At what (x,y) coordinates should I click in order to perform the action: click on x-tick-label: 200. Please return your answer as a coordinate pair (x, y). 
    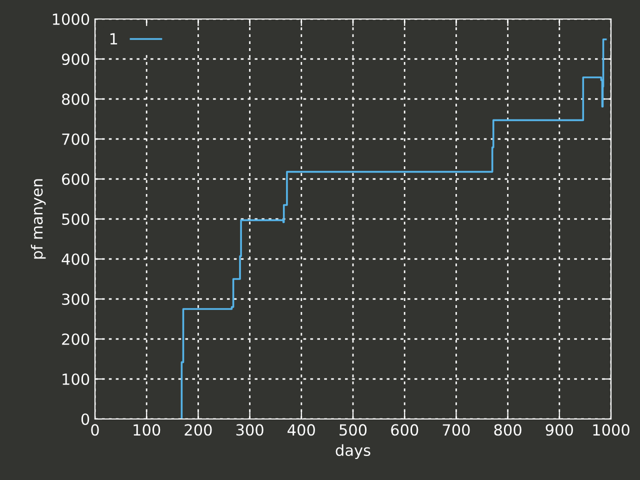
    Looking at the image, I should click on (198, 430).